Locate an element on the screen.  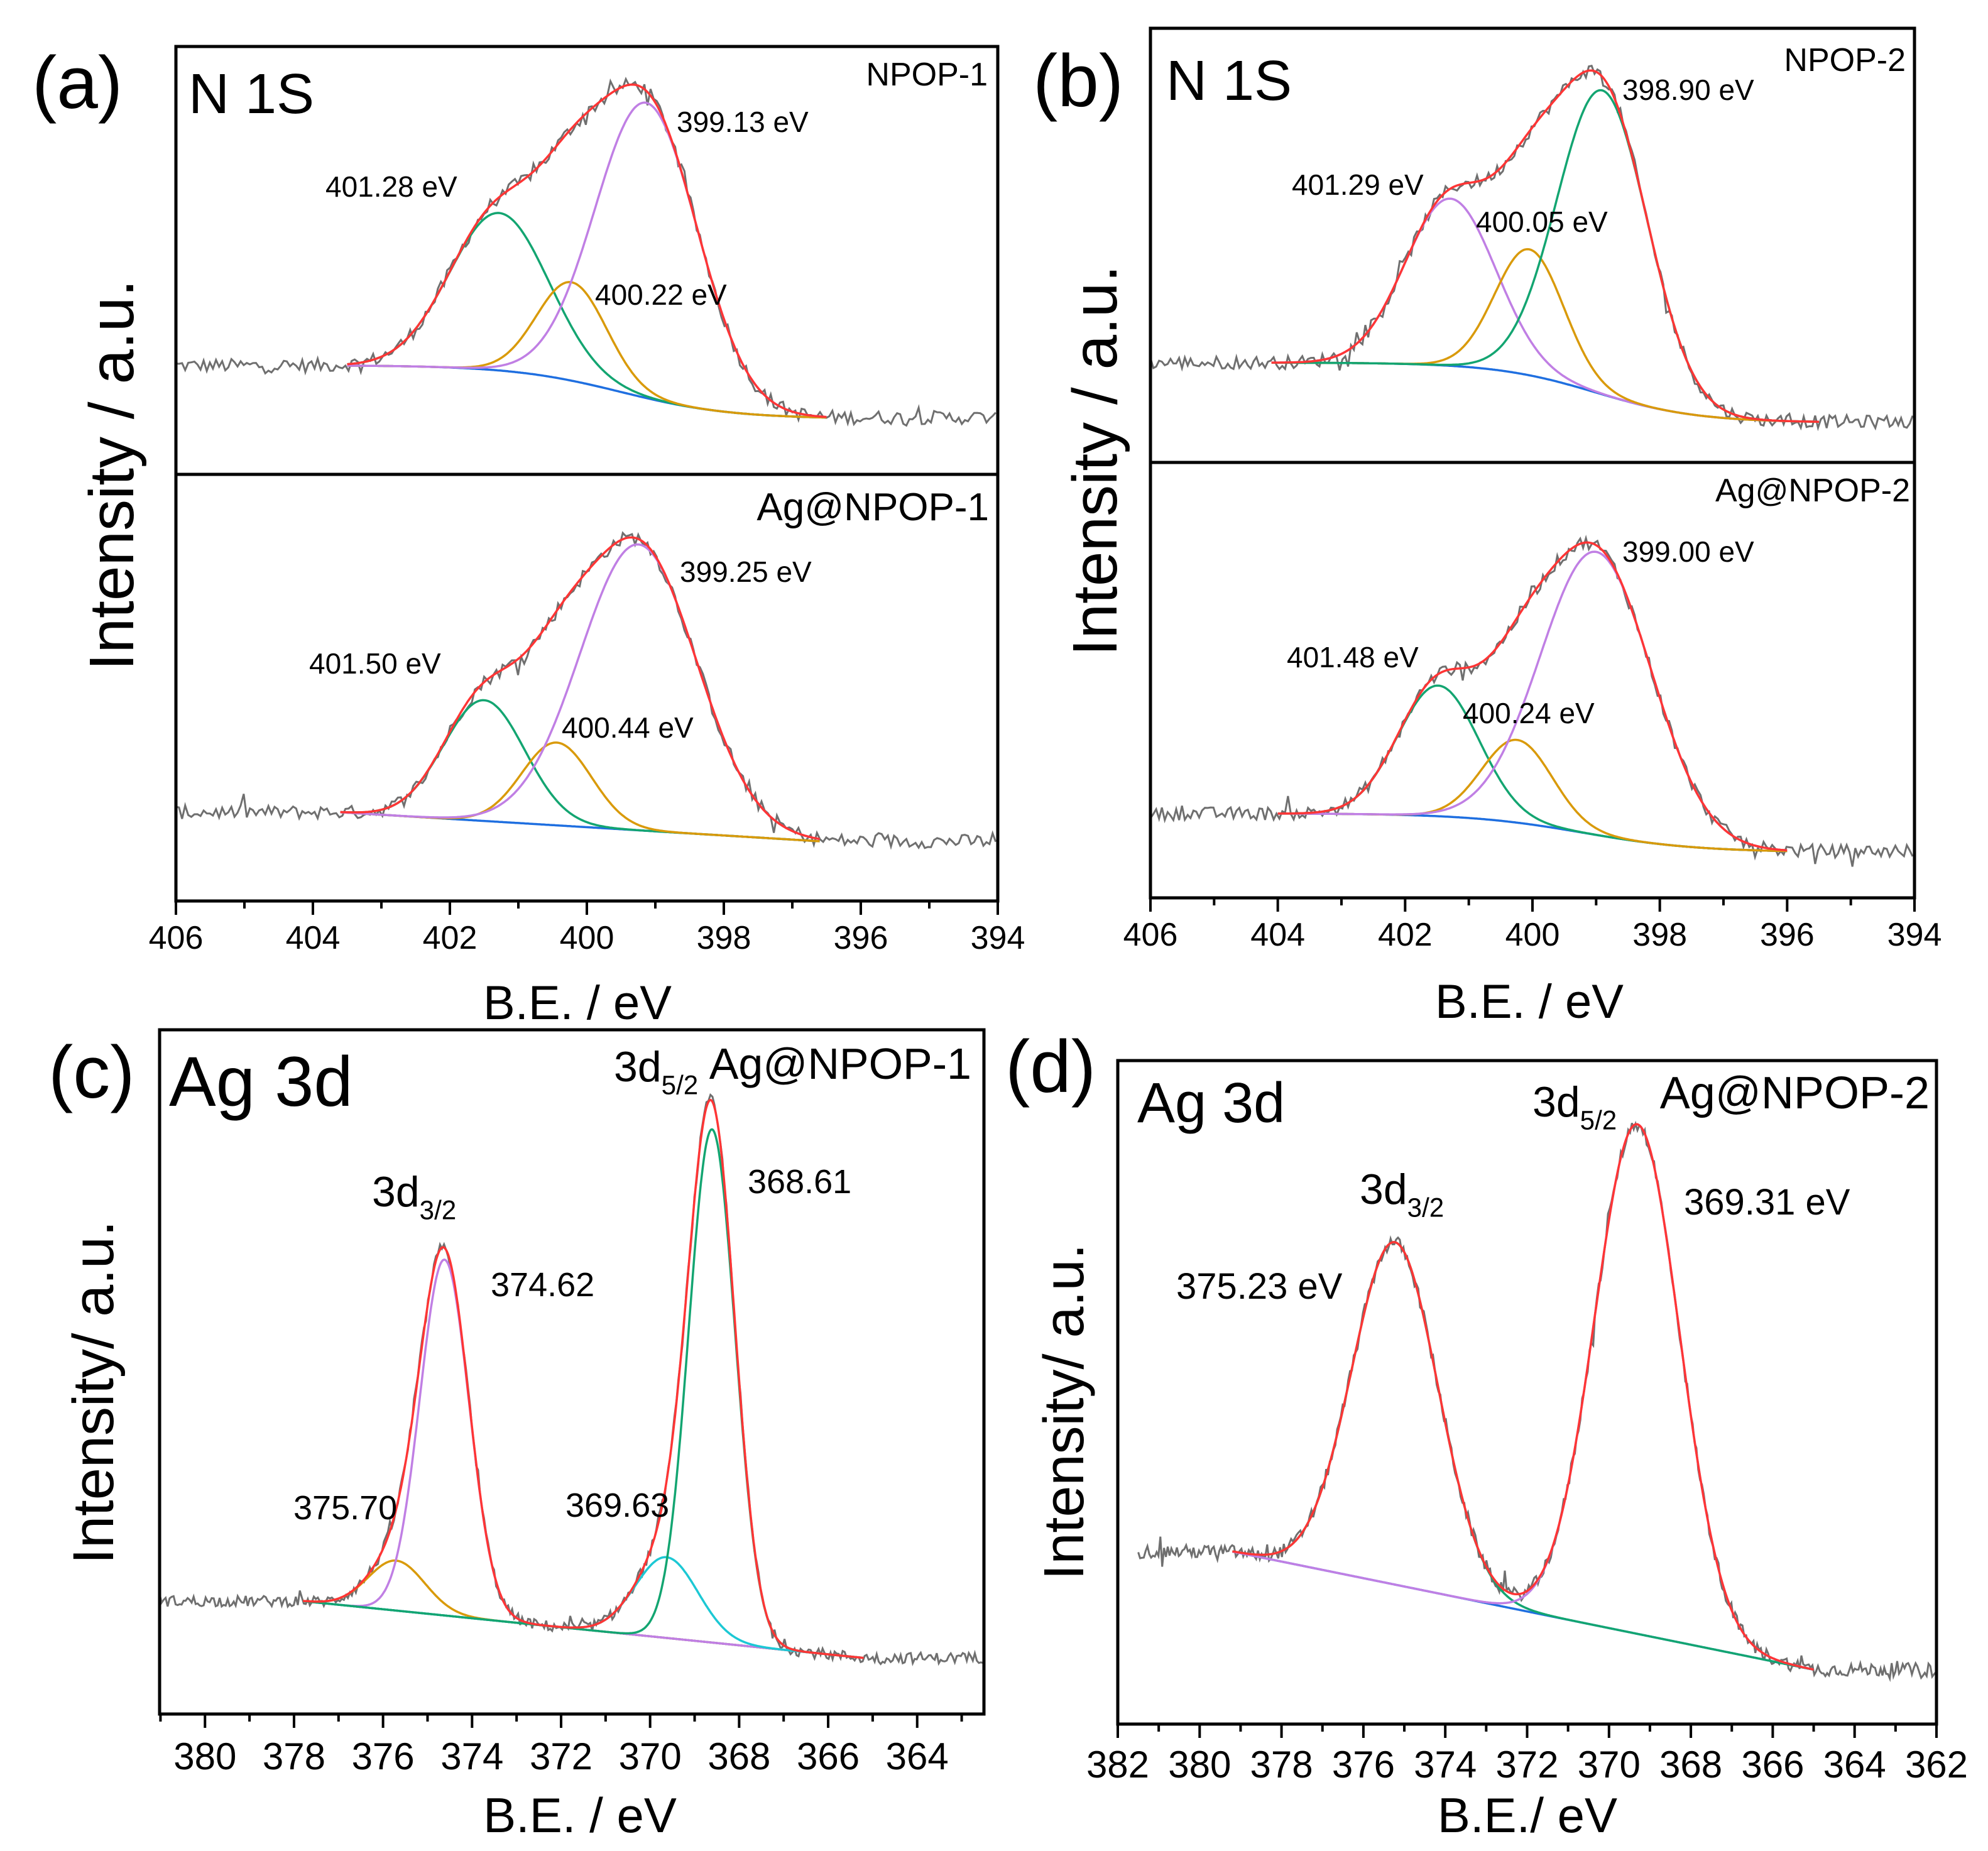
x-tick-label: 404 is located at coordinates (1277, 935).